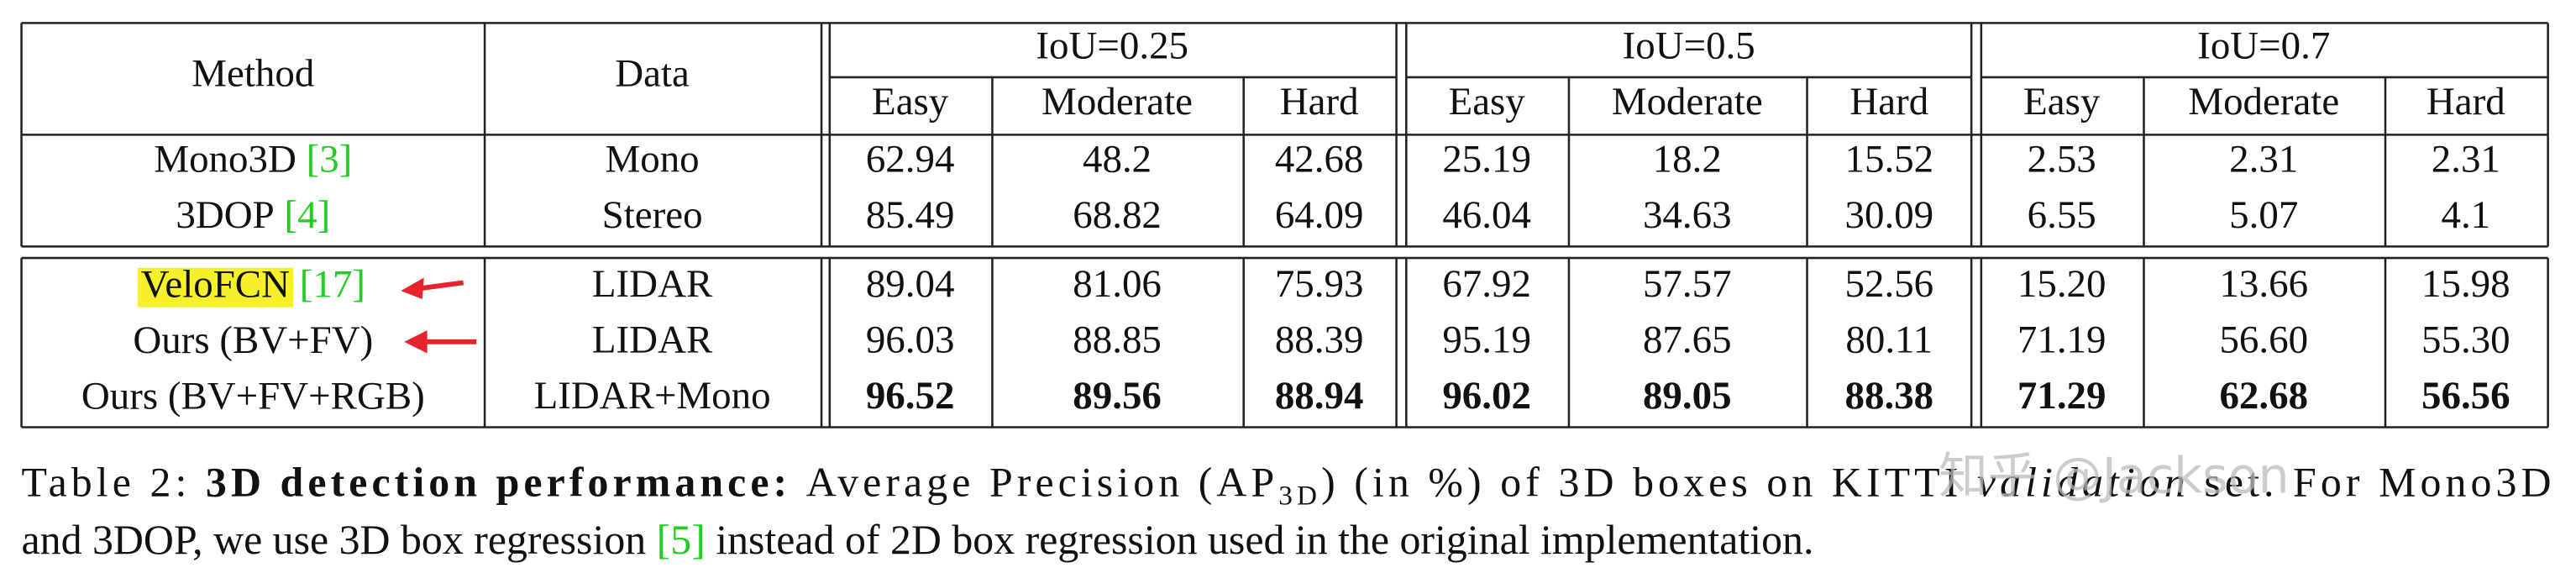  What do you see at coordinates (334, 540) in the screenshot?
I see `caption-text: and 3DOP, we use 3D box regression` at bounding box center [334, 540].